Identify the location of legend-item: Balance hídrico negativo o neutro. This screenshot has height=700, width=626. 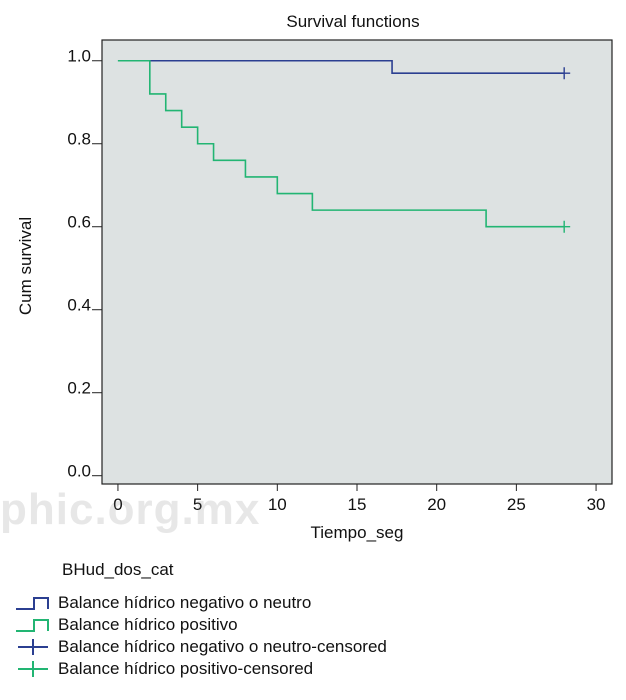
(162, 603).